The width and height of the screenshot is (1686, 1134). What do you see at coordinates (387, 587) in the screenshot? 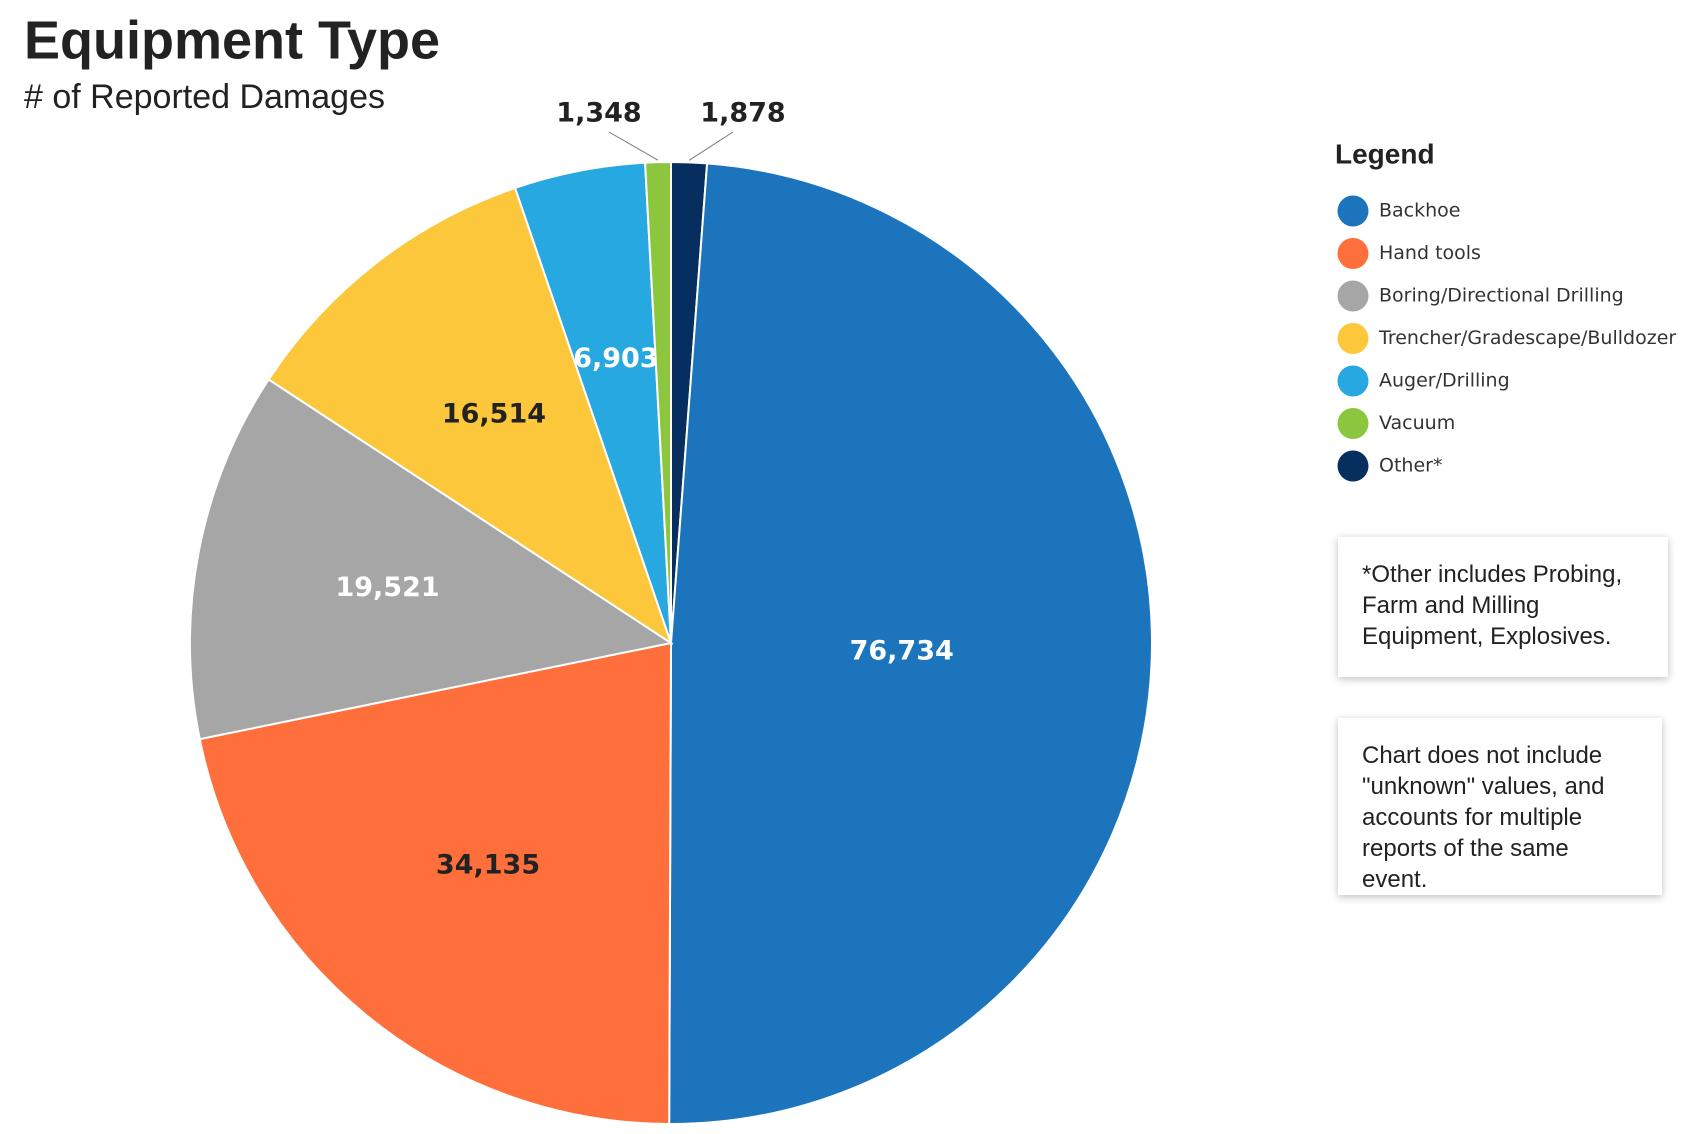
I see `data-label: 19,521` at bounding box center [387, 587].